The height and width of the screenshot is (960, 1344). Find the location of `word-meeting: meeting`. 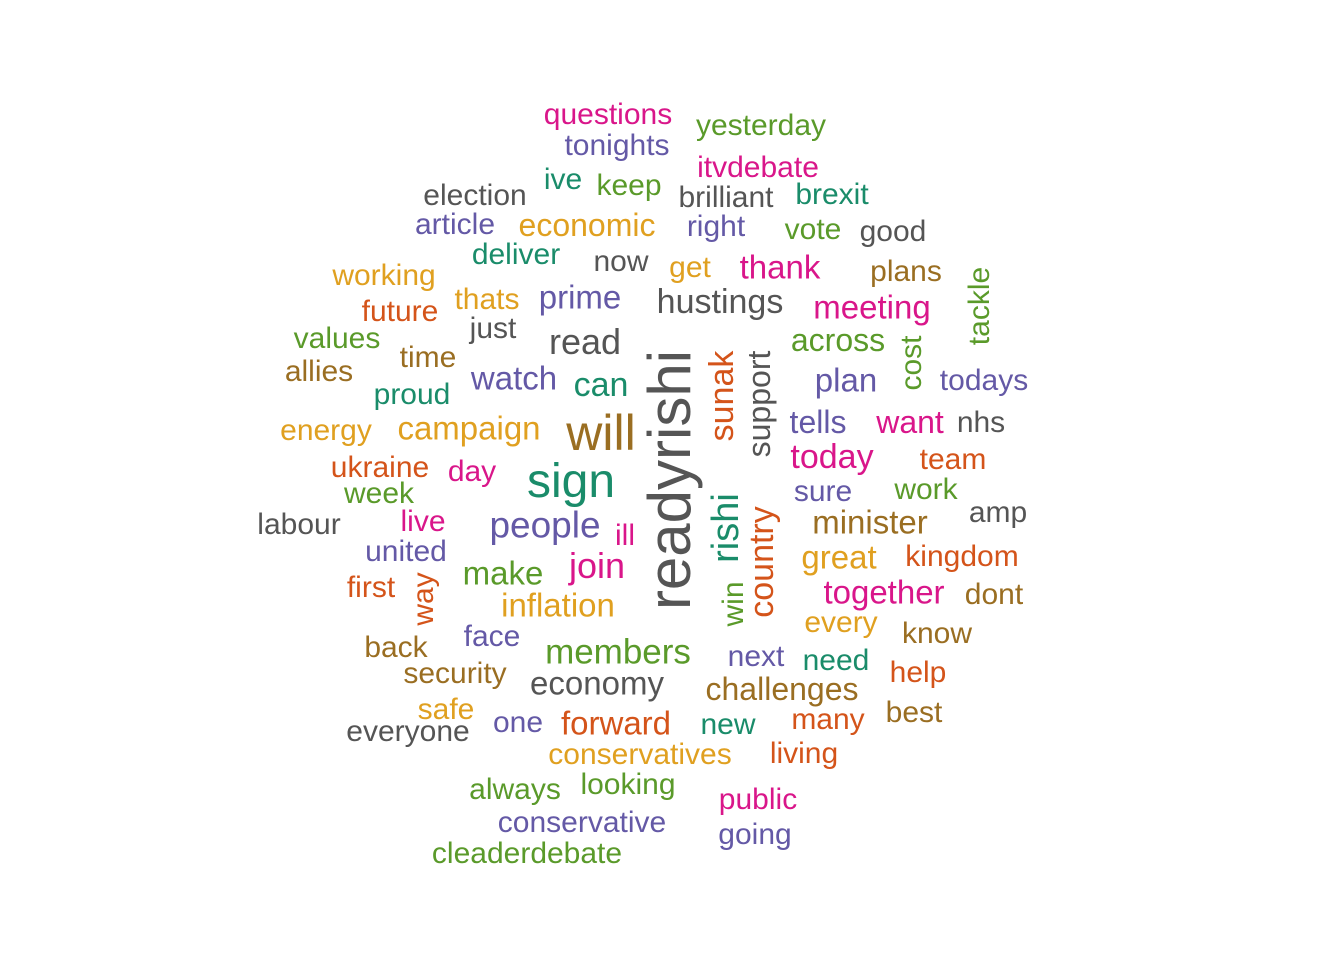

word-meeting: meeting is located at coordinates (872, 307).